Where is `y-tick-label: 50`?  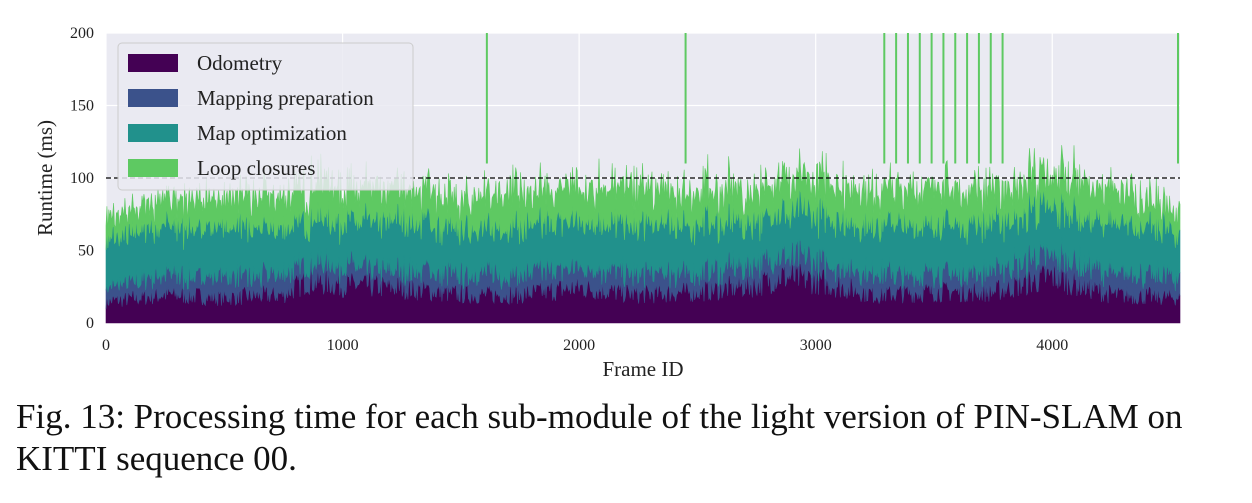 y-tick-label: 50 is located at coordinates (86, 251).